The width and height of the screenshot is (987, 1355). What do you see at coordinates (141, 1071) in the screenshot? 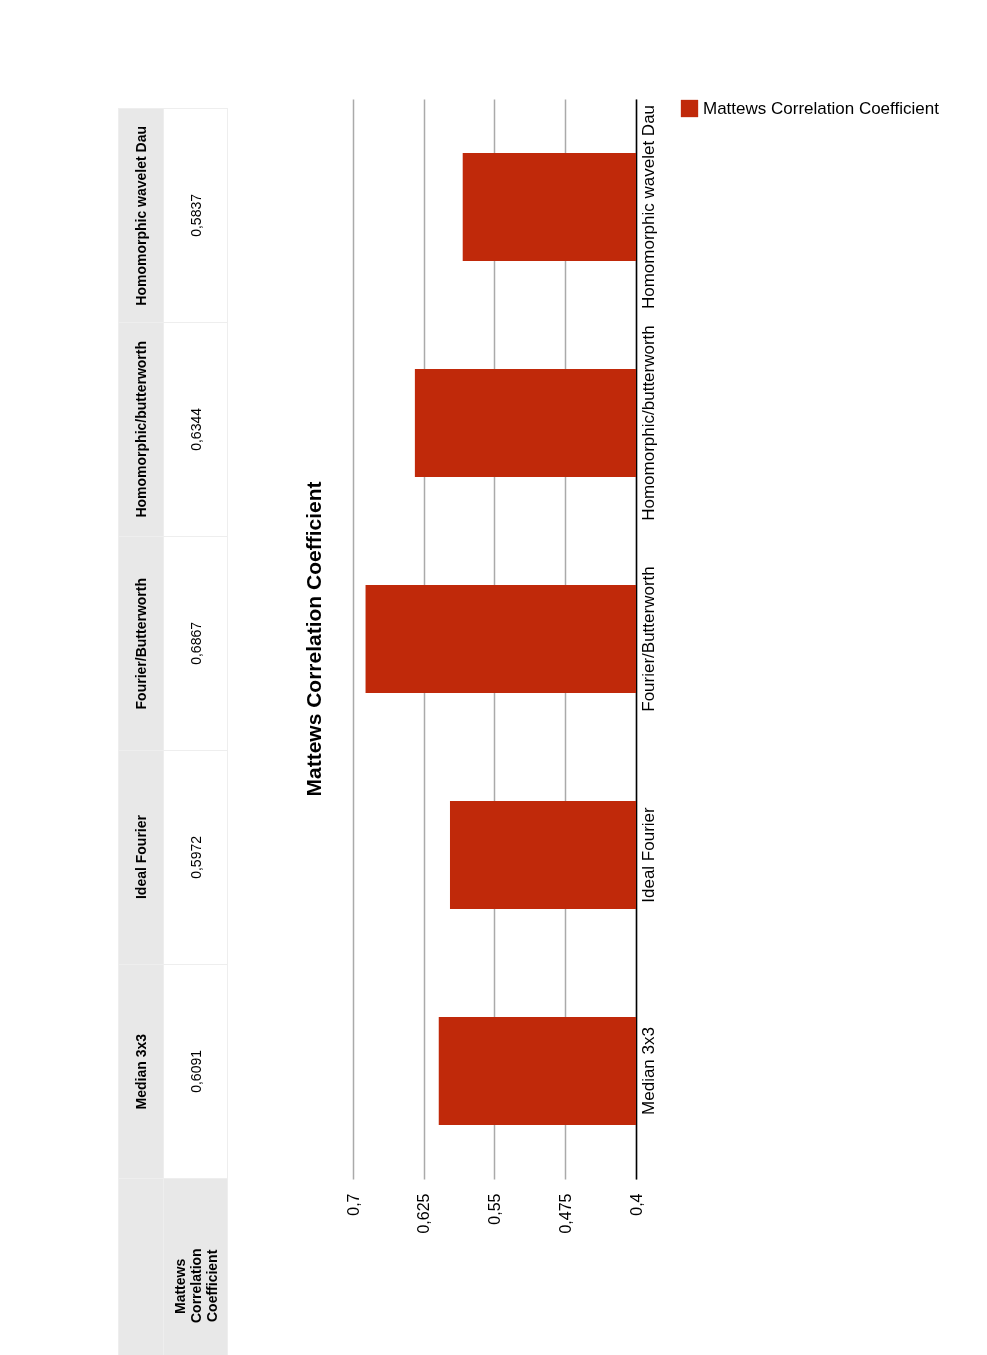
I see `category-label: Median 3x3` at bounding box center [141, 1071].